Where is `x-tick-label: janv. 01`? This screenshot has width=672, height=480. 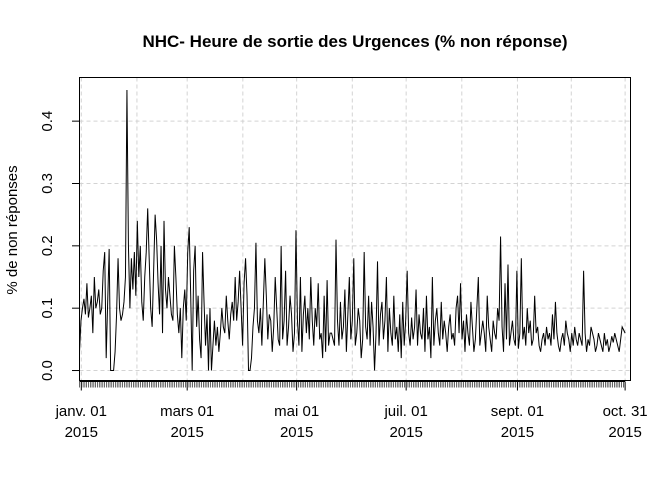 x-tick-label: janv. 01 is located at coordinates (81, 411).